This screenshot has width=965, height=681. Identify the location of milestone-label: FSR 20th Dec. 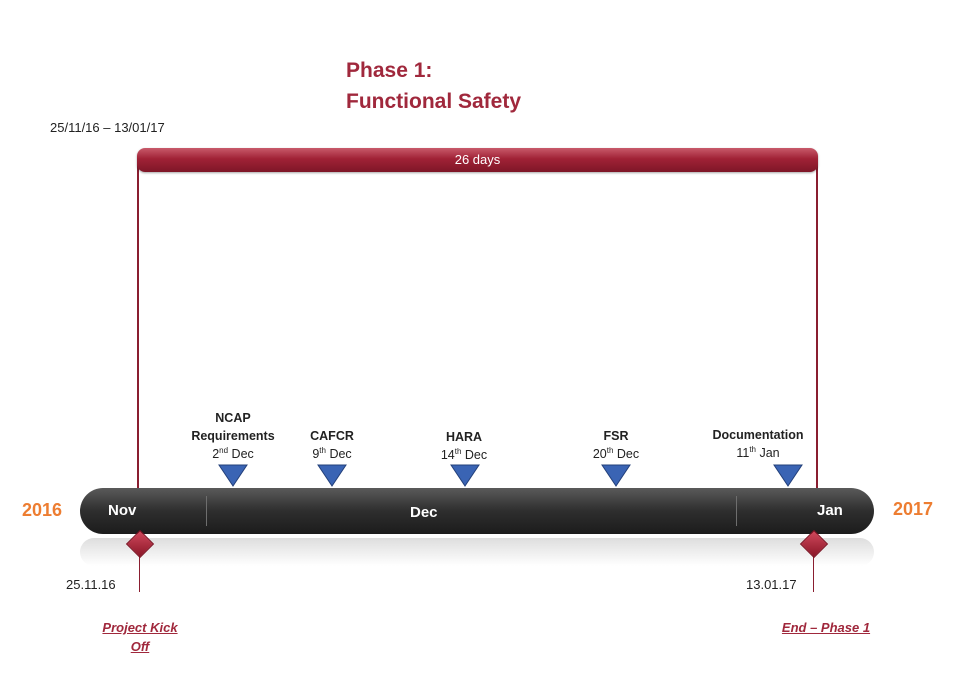
(616, 445).